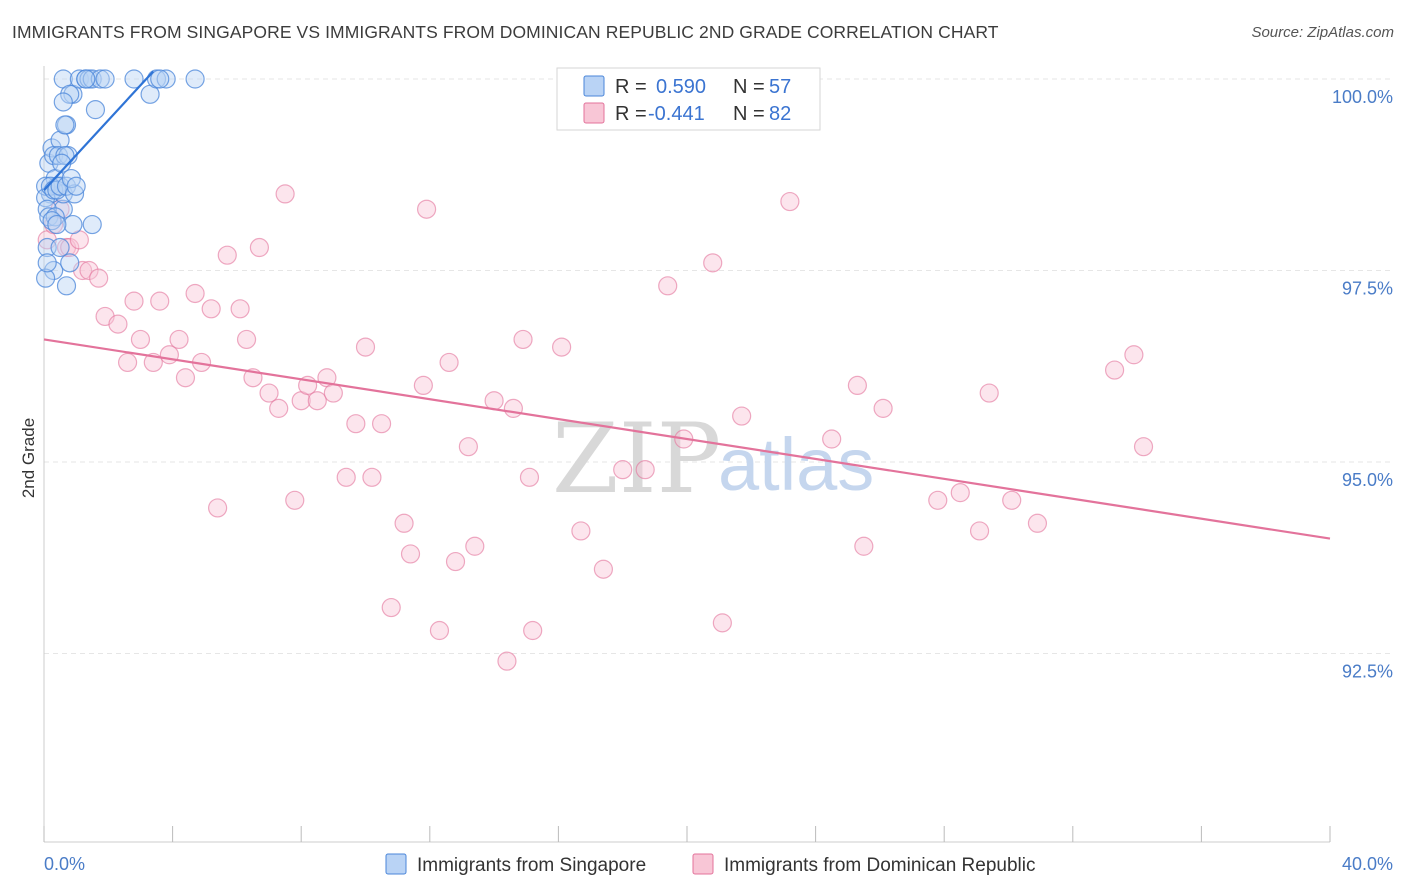 The height and width of the screenshot is (892, 1406). Describe the element at coordinates (718, 864) in the screenshot. I see `x-tick-labels: 0.0% 40.0%` at that location.